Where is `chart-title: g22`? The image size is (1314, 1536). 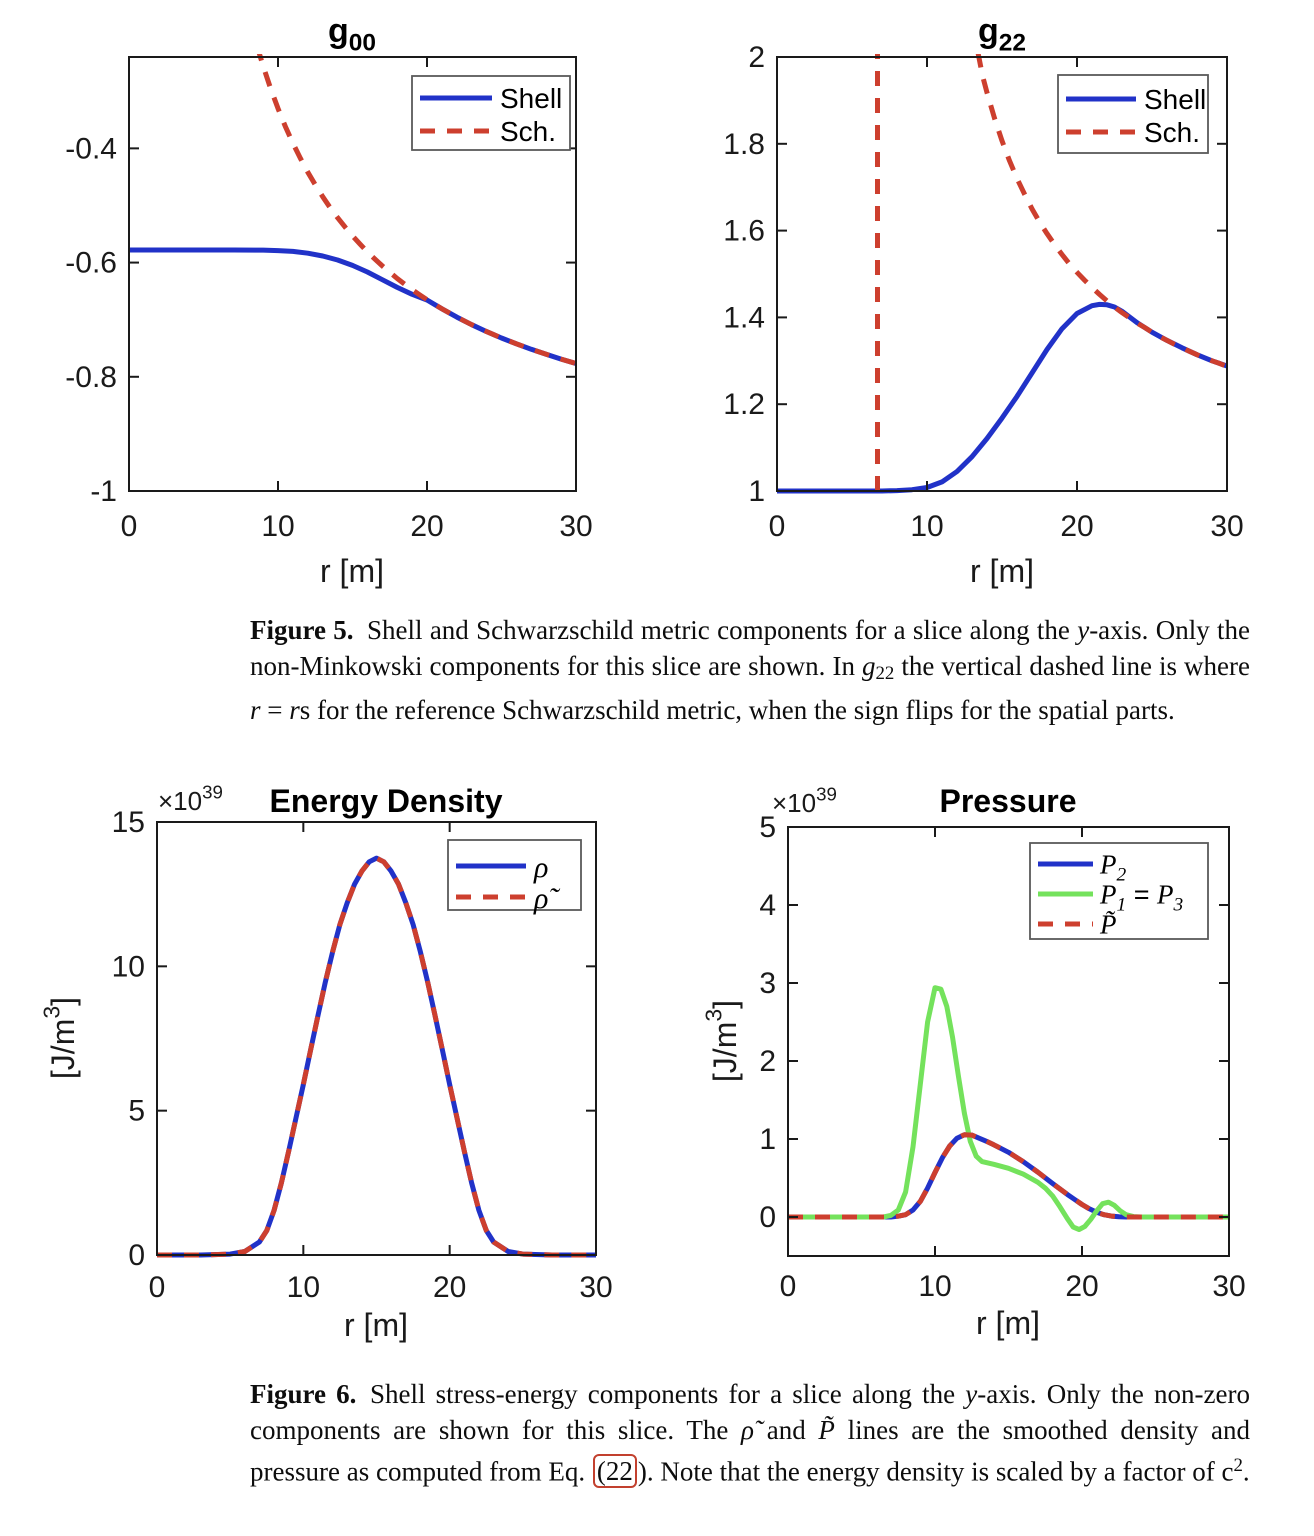 chart-title: g22 is located at coordinates (1002, 34).